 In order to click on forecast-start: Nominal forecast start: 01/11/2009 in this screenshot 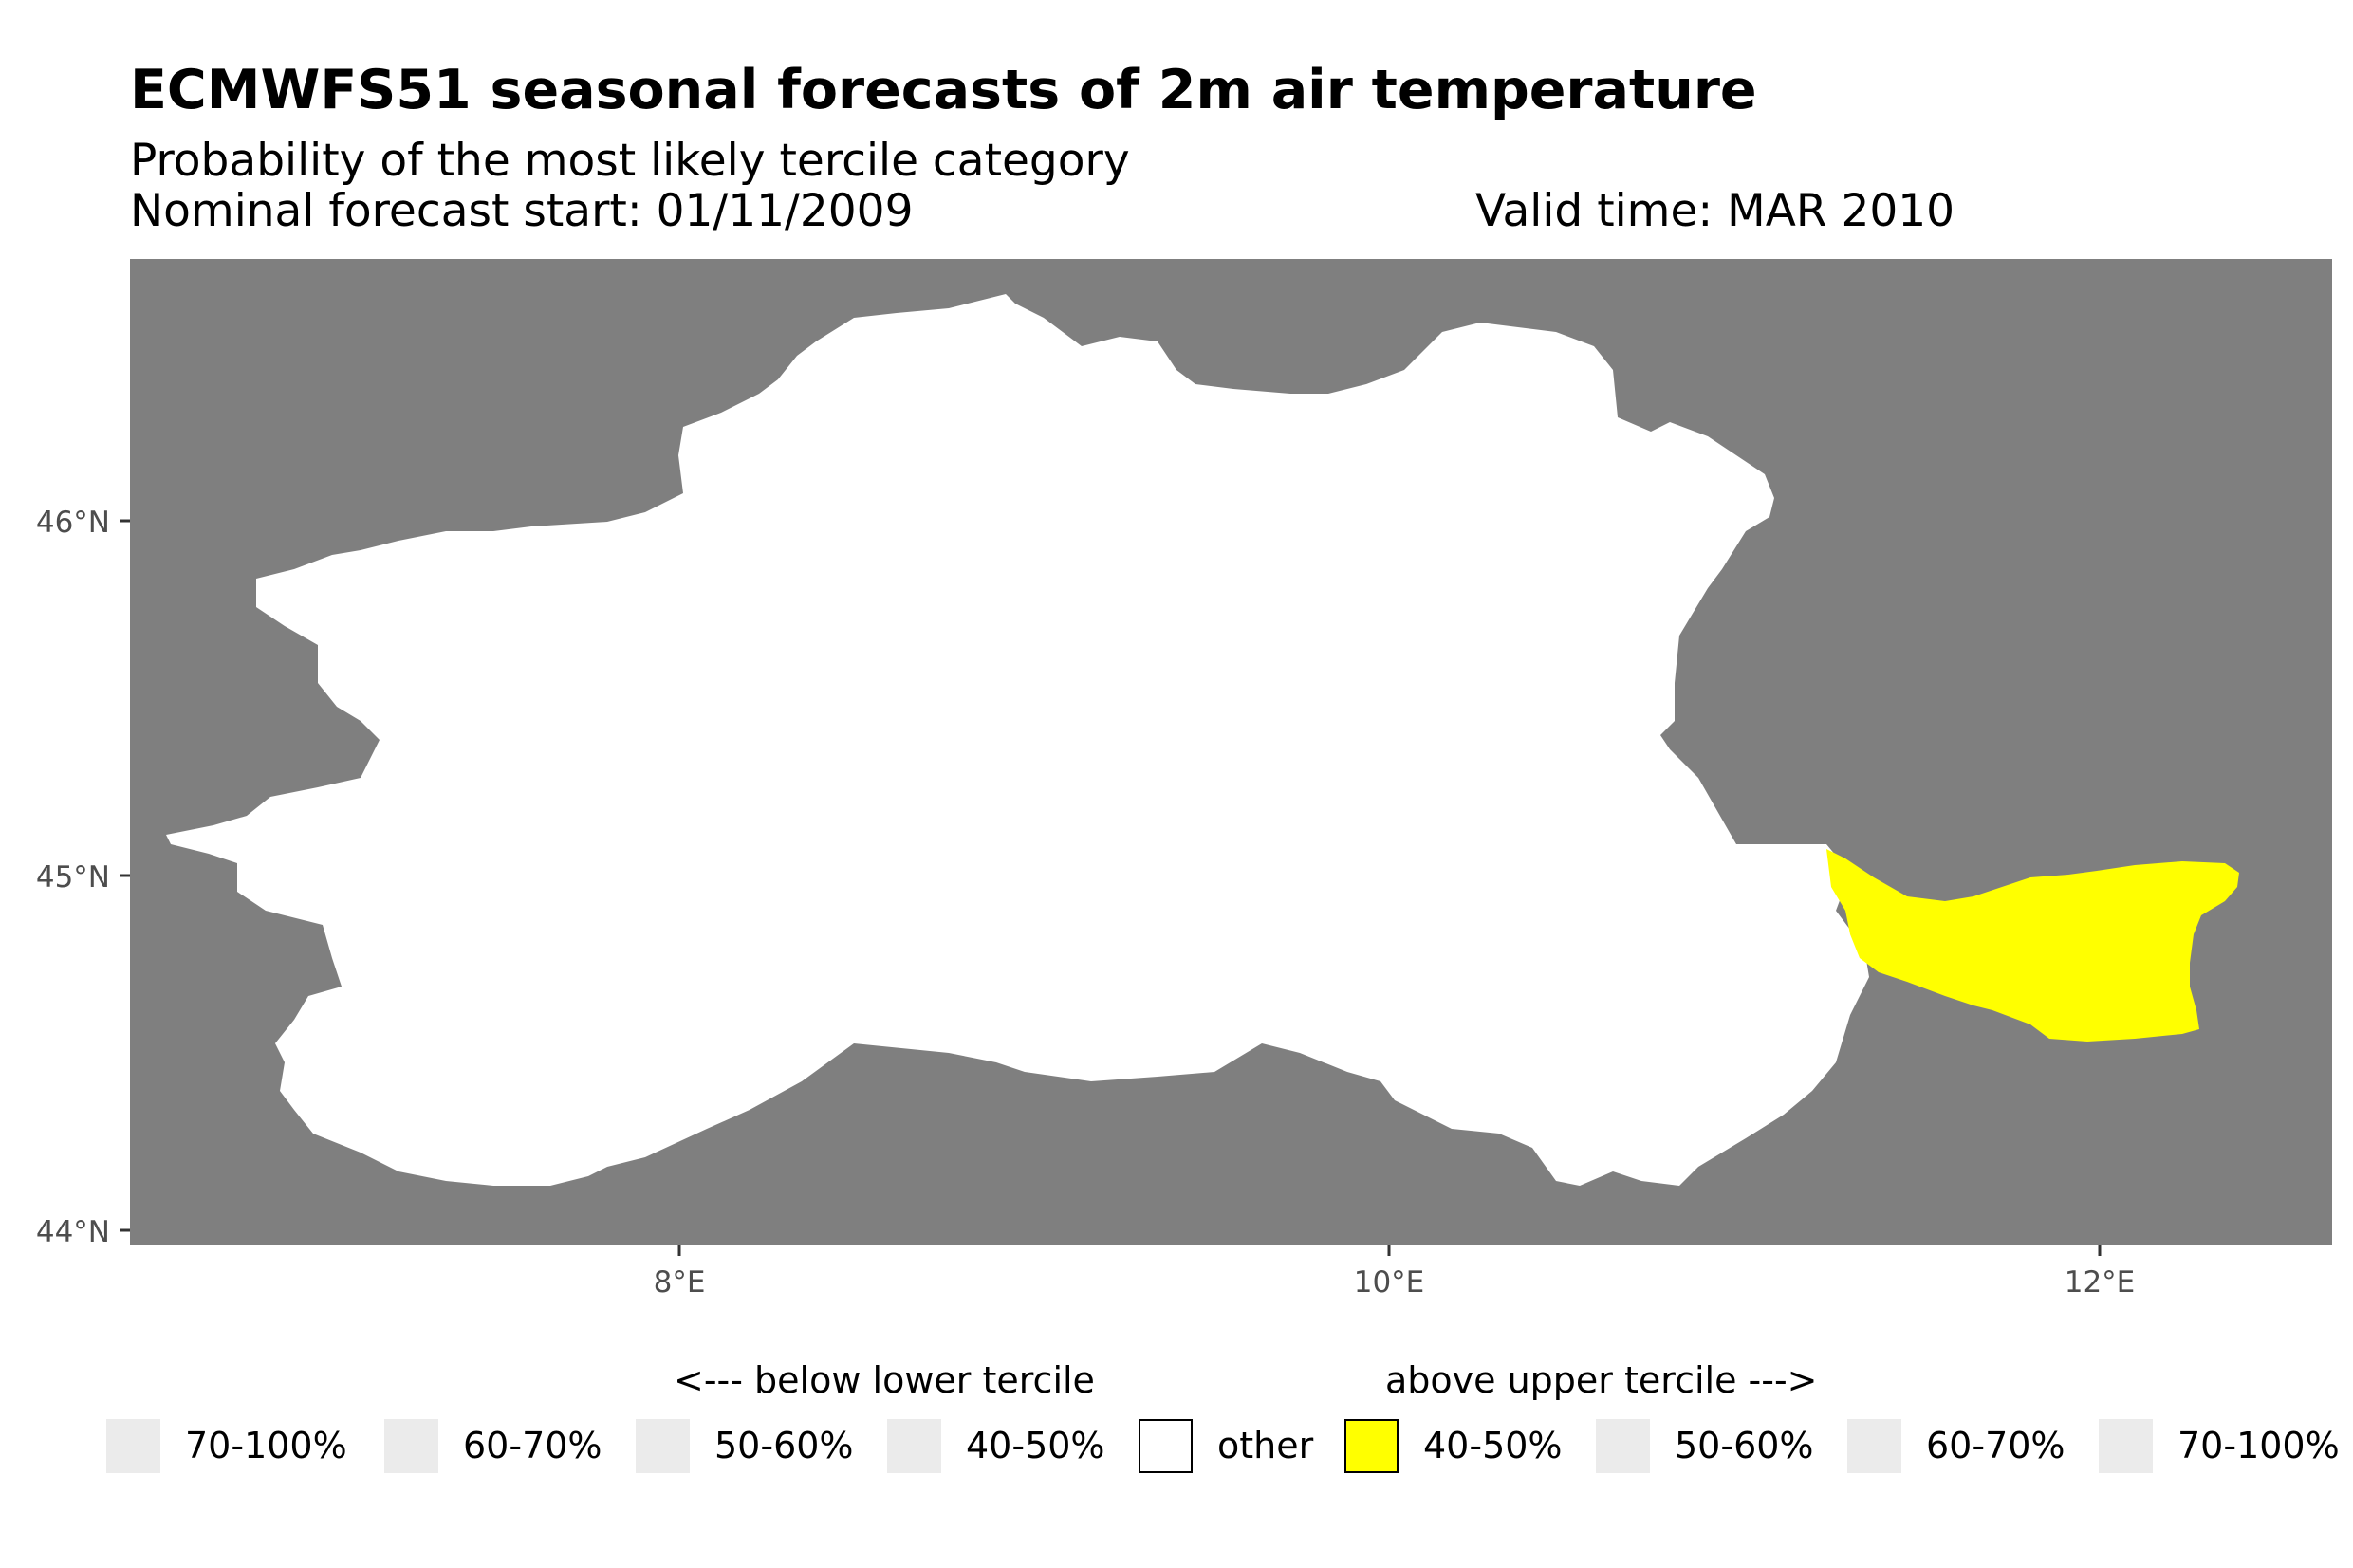, I will do `click(522, 211)`.